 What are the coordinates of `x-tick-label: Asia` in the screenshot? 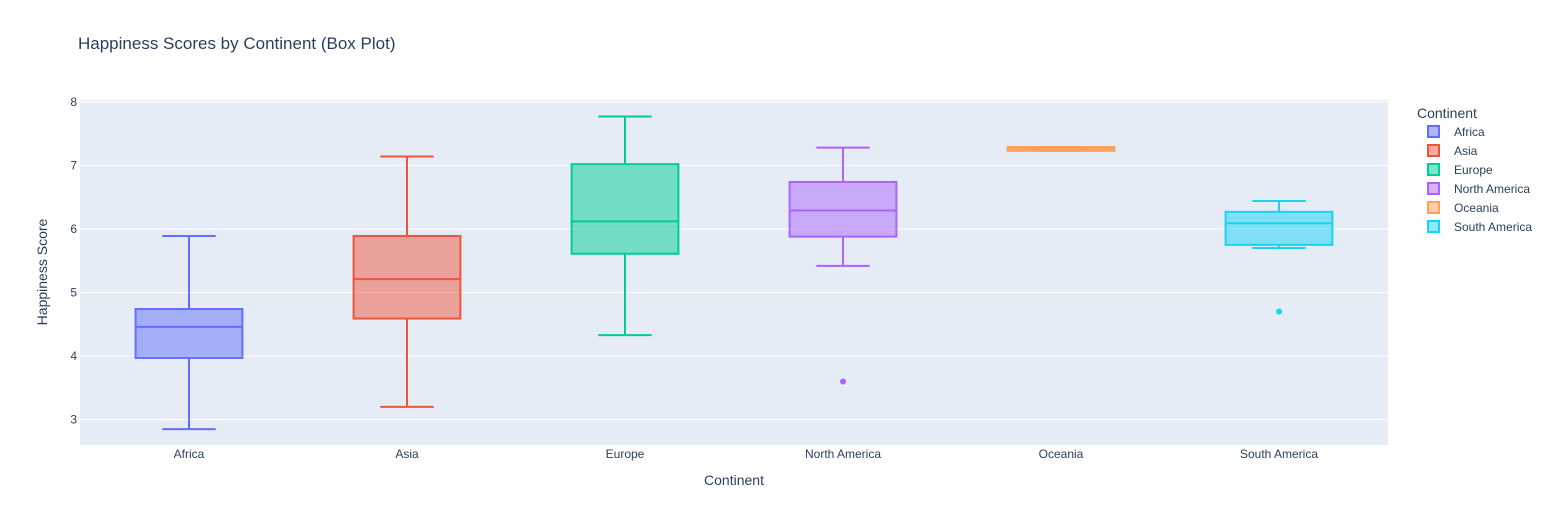 It's located at (407, 454).